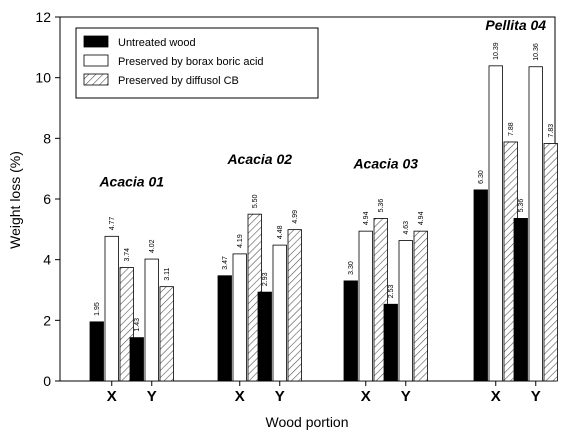 This screenshot has width=570, height=433. What do you see at coordinates (157, 43) in the screenshot?
I see `legend-entry: Untreated wood` at bounding box center [157, 43].